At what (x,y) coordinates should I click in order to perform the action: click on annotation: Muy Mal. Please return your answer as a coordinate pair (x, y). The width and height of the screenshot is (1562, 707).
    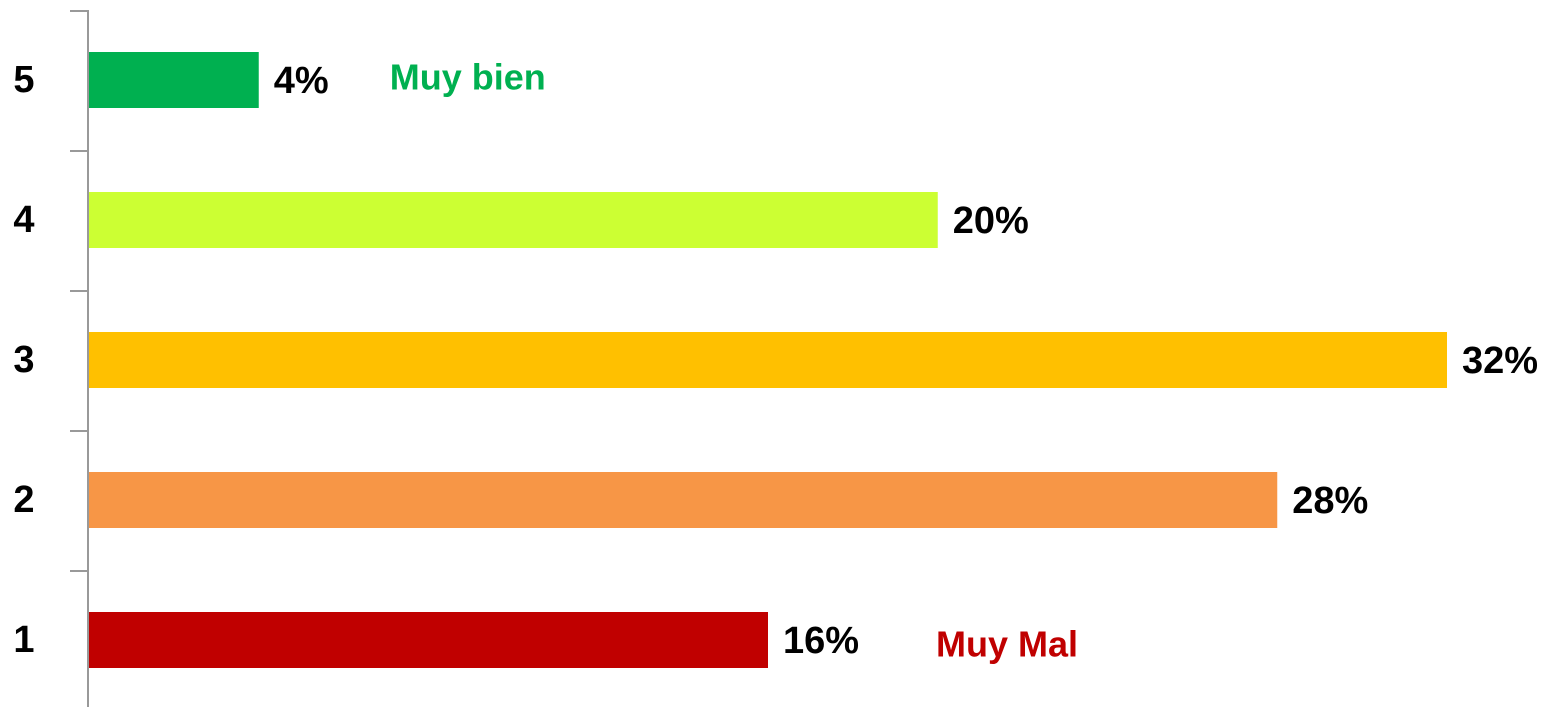
    Looking at the image, I should click on (1007, 644).